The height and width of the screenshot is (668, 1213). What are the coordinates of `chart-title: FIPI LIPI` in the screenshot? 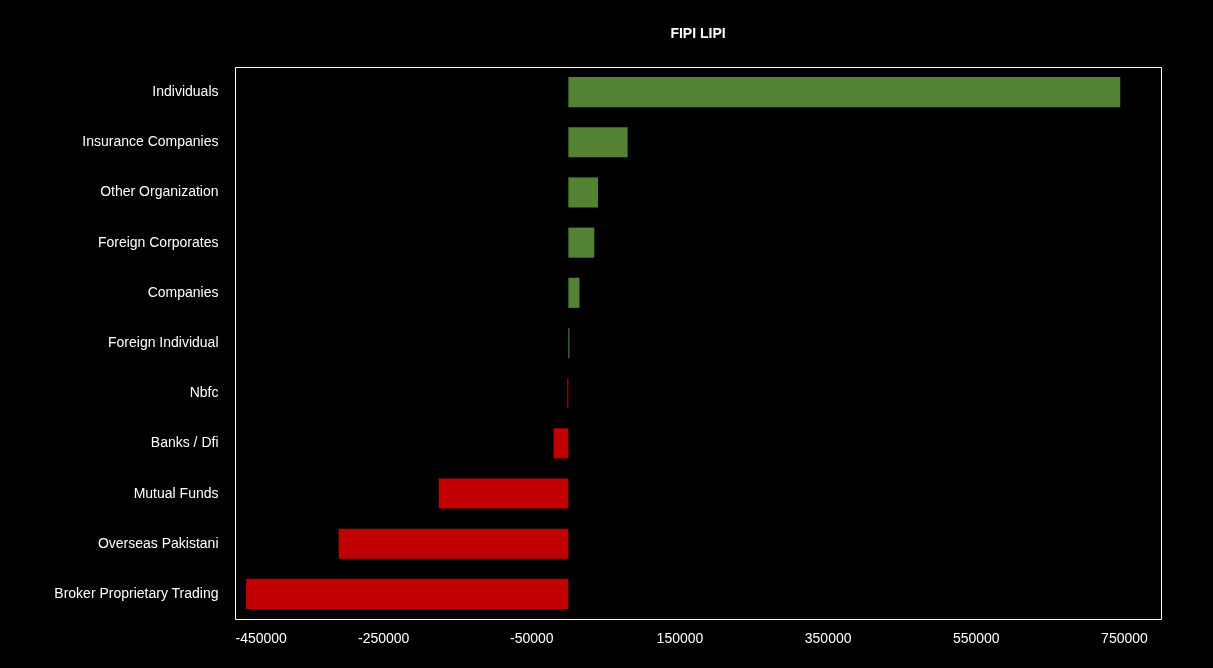 It's located at (698, 33).